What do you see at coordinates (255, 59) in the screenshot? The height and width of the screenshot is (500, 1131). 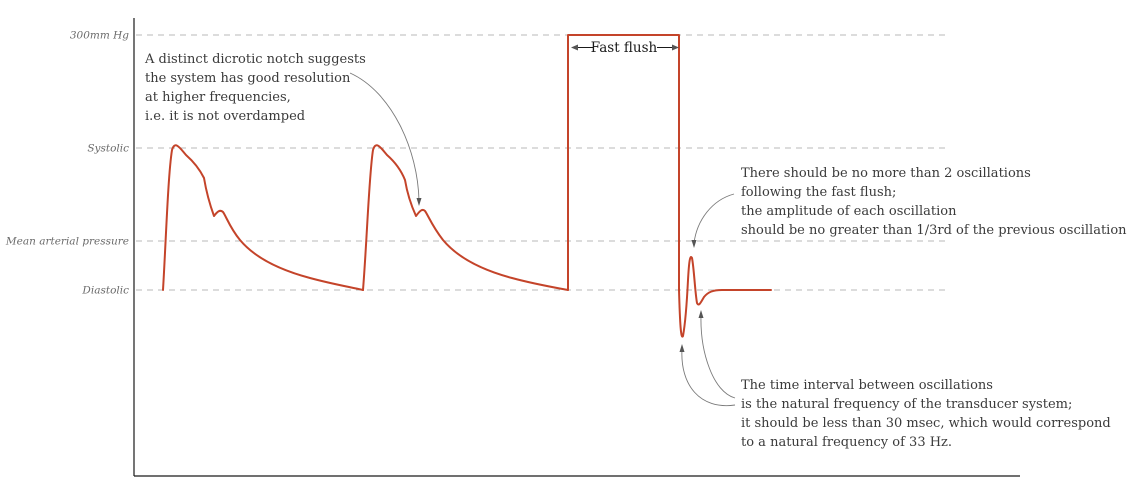 I see `svg-text:A distinct dicrotic notch sugg: A distinct dicrotic notch suggests` at bounding box center [255, 59].